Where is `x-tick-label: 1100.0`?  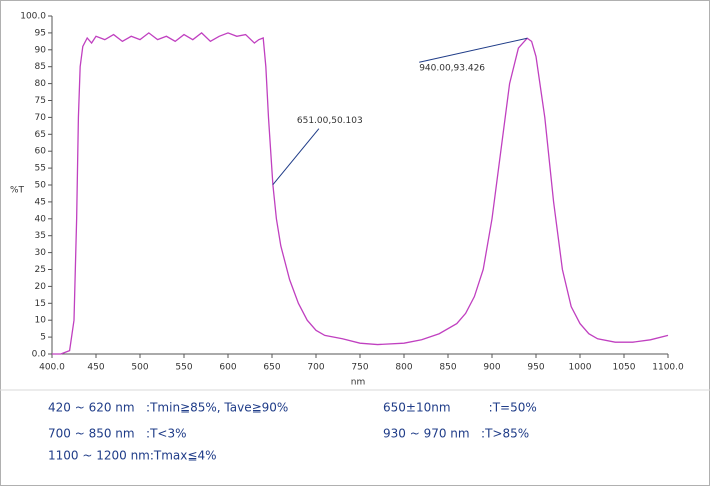 x-tick-label: 1100.0 is located at coordinates (668, 368).